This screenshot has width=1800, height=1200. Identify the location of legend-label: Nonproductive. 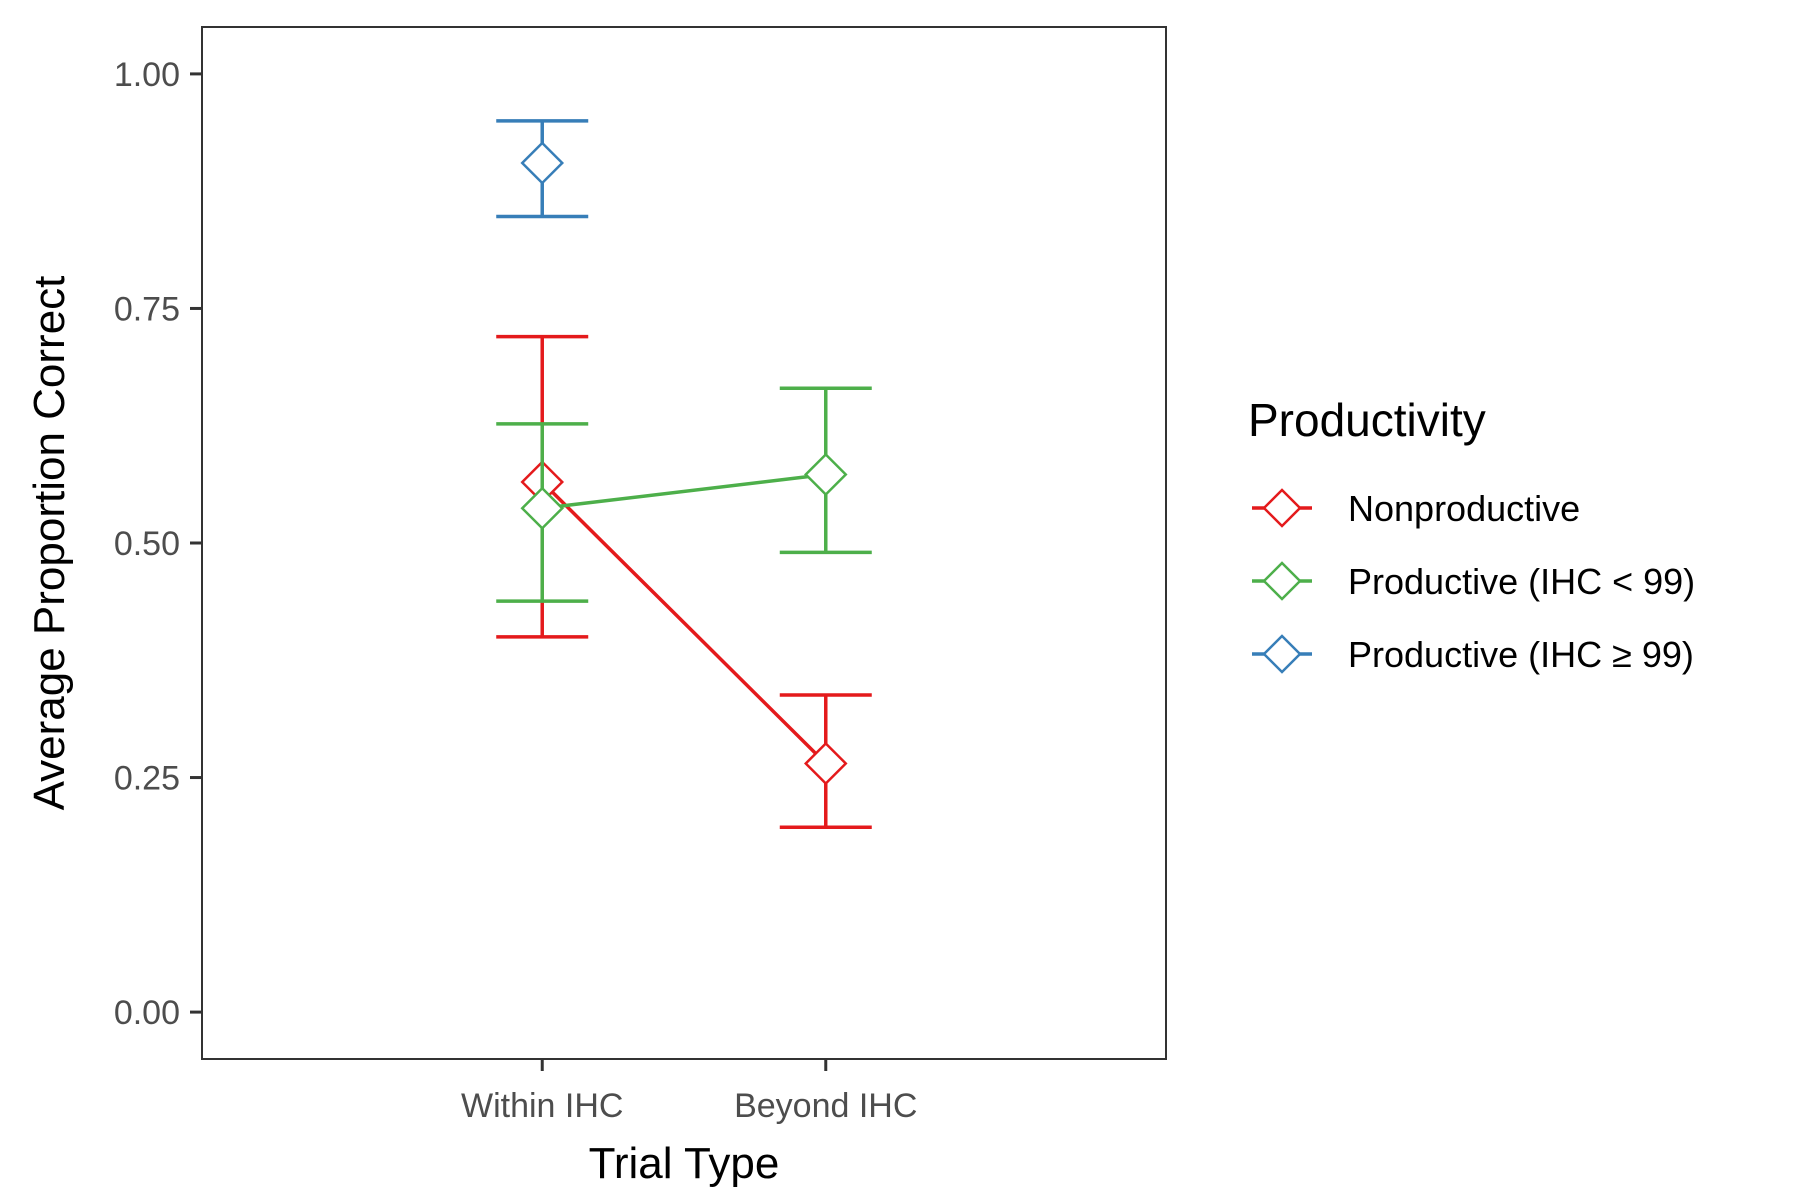
(1464, 508).